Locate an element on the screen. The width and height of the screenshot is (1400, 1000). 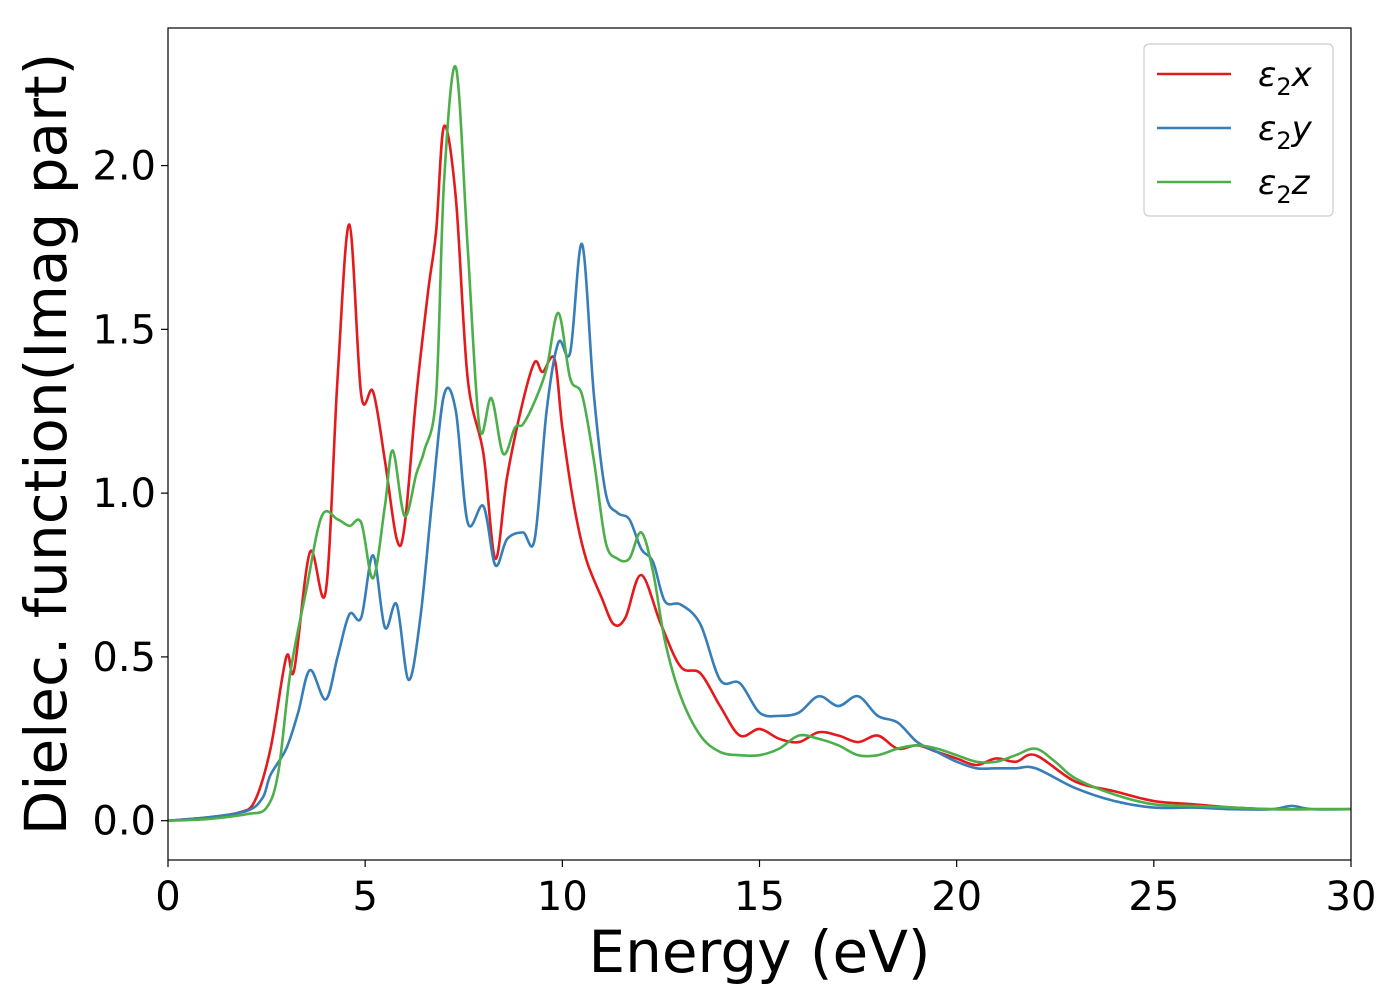
legend-label-y: ε2y is located at coordinates (1285, 132).